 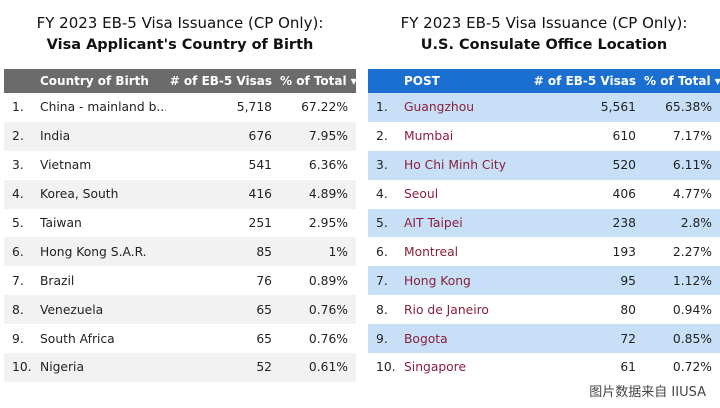 What do you see at coordinates (682, 107) in the screenshot?
I see `row-pct: 65.38%` at bounding box center [682, 107].